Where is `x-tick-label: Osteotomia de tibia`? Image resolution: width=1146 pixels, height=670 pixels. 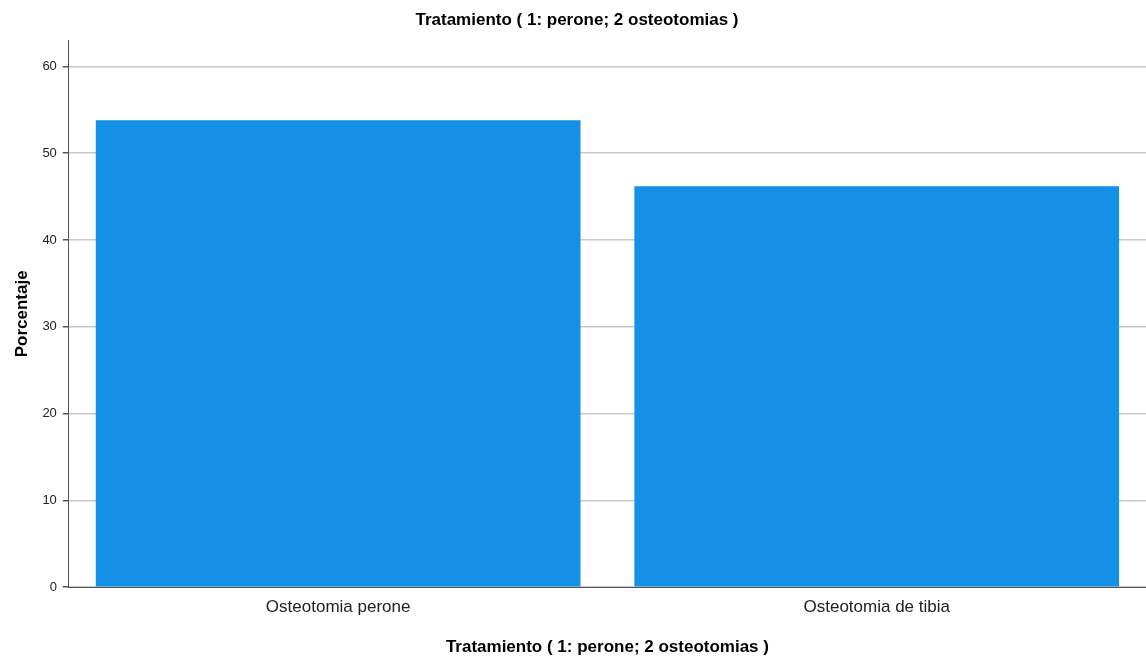
x-tick-label: Osteotomia de tibia is located at coordinates (877, 607).